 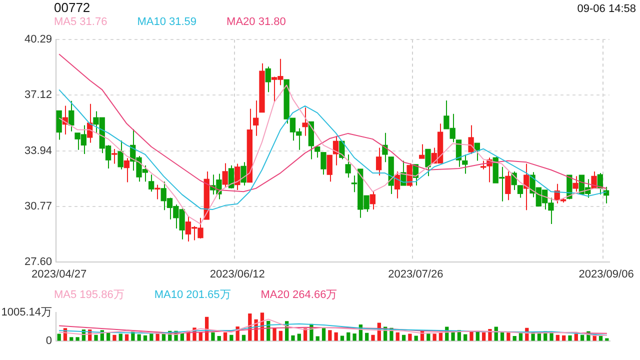 What do you see at coordinates (38, 206) in the screenshot?
I see `y-tick-label: 30.77` at bounding box center [38, 206].